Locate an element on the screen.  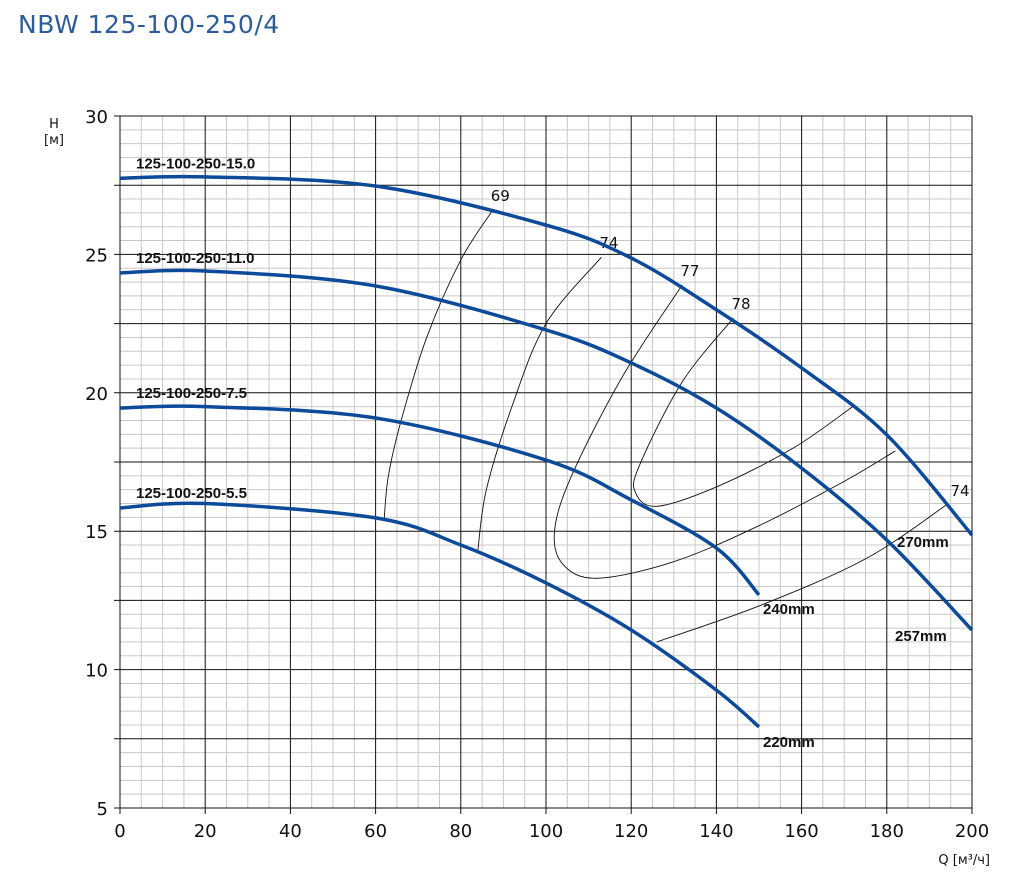
impeller-diameter-label: 240mm is located at coordinates (789, 609).